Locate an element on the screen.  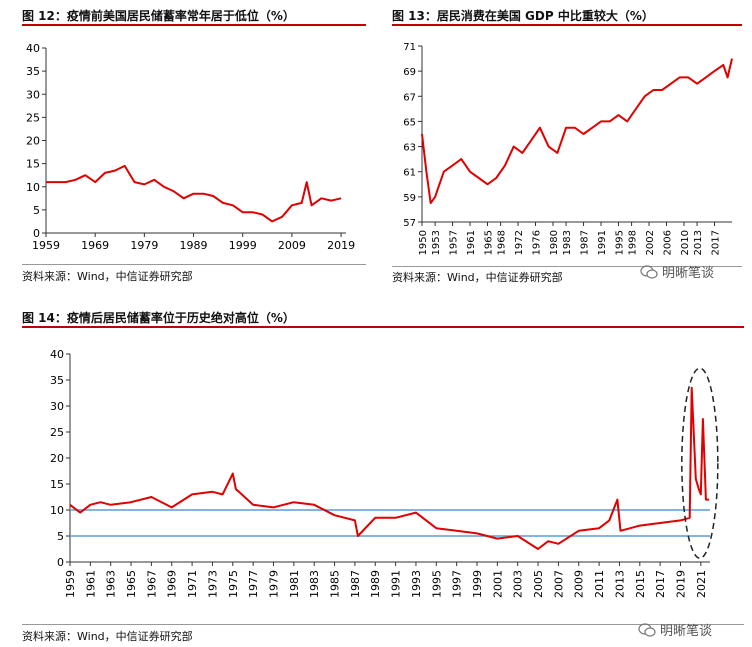
x-tick-label: 1993 is located at coordinates (416, 584).